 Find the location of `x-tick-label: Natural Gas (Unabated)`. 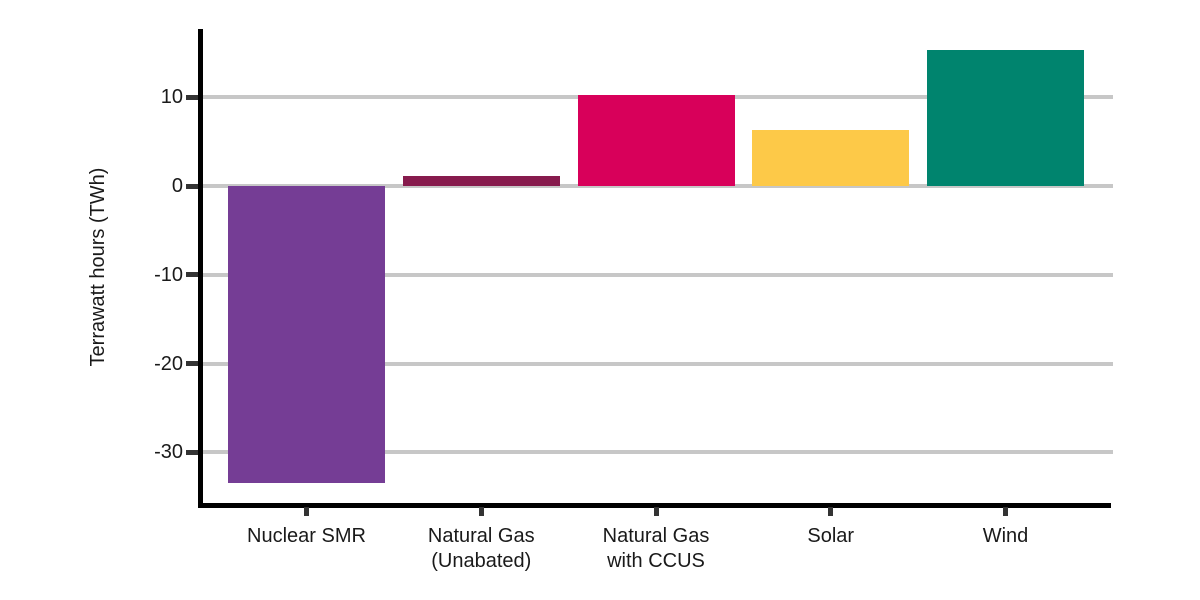

x-tick-label: Natural Gas (Unabated) is located at coordinates (481, 549).